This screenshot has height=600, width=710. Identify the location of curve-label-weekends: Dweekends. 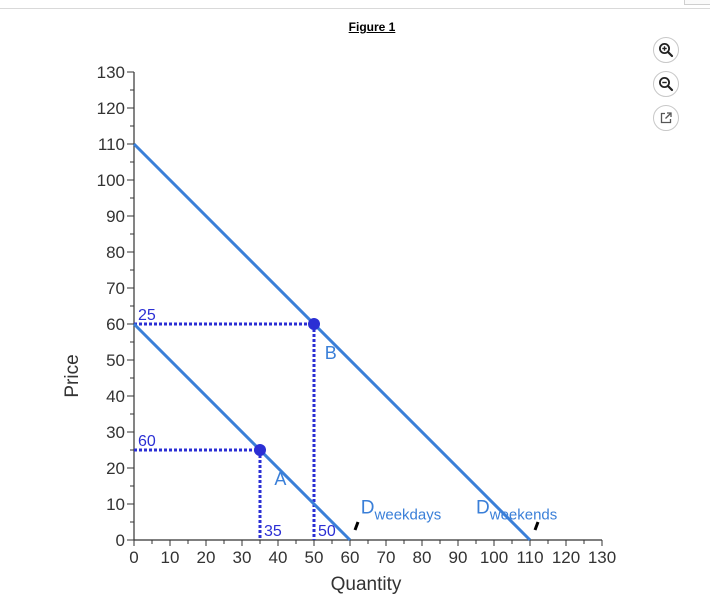
(516, 511).